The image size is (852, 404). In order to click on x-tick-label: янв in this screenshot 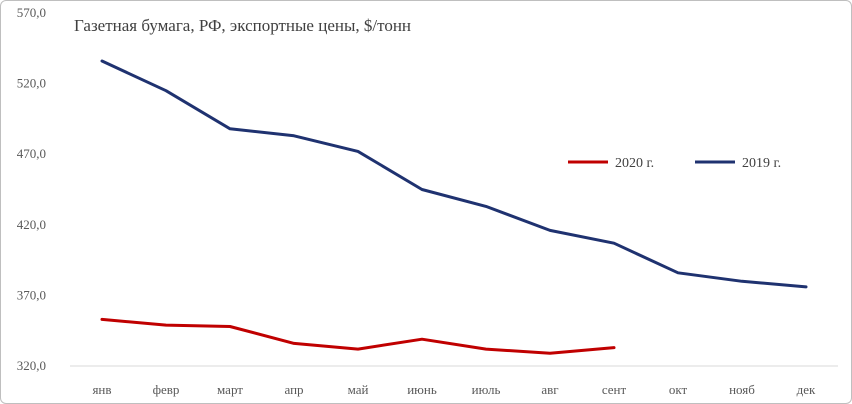, I will do `click(101, 389)`.